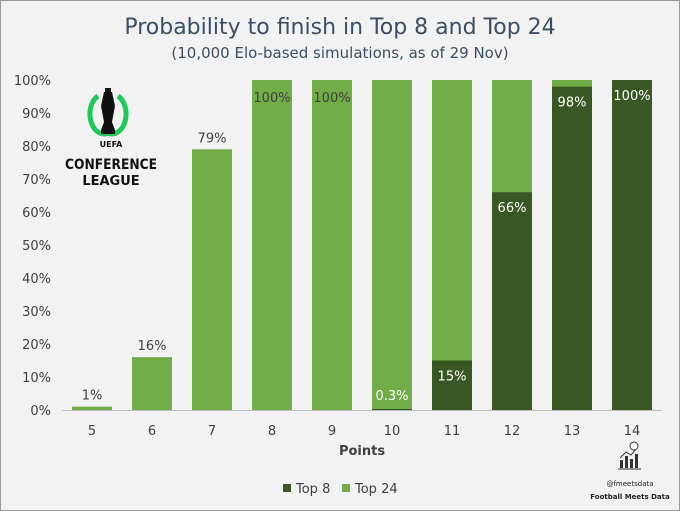 This screenshot has width=680, height=511. I want to click on legend: Top 8 Top 24, so click(340, 489).